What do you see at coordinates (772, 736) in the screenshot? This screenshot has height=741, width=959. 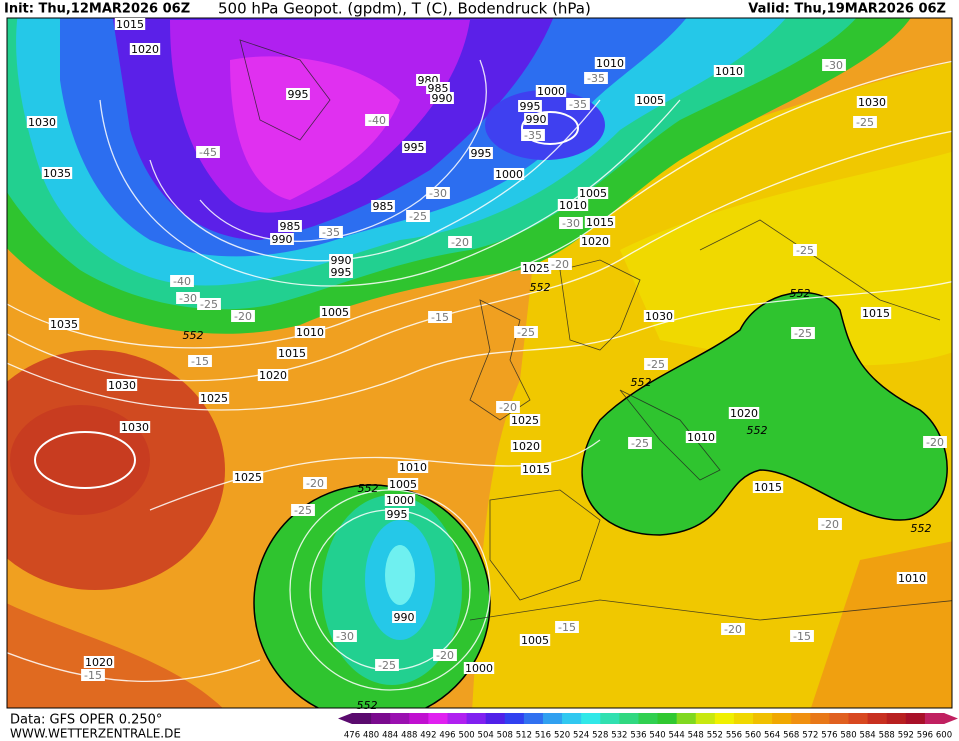 I see `colorbar-tick-label: 564` at bounding box center [772, 736].